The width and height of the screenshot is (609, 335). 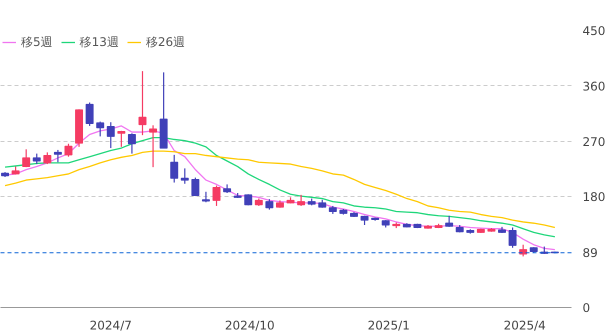 What do you see at coordinates (594, 31) in the screenshot?
I see `y-tick-label: 450` at bounding box center [594, 31].